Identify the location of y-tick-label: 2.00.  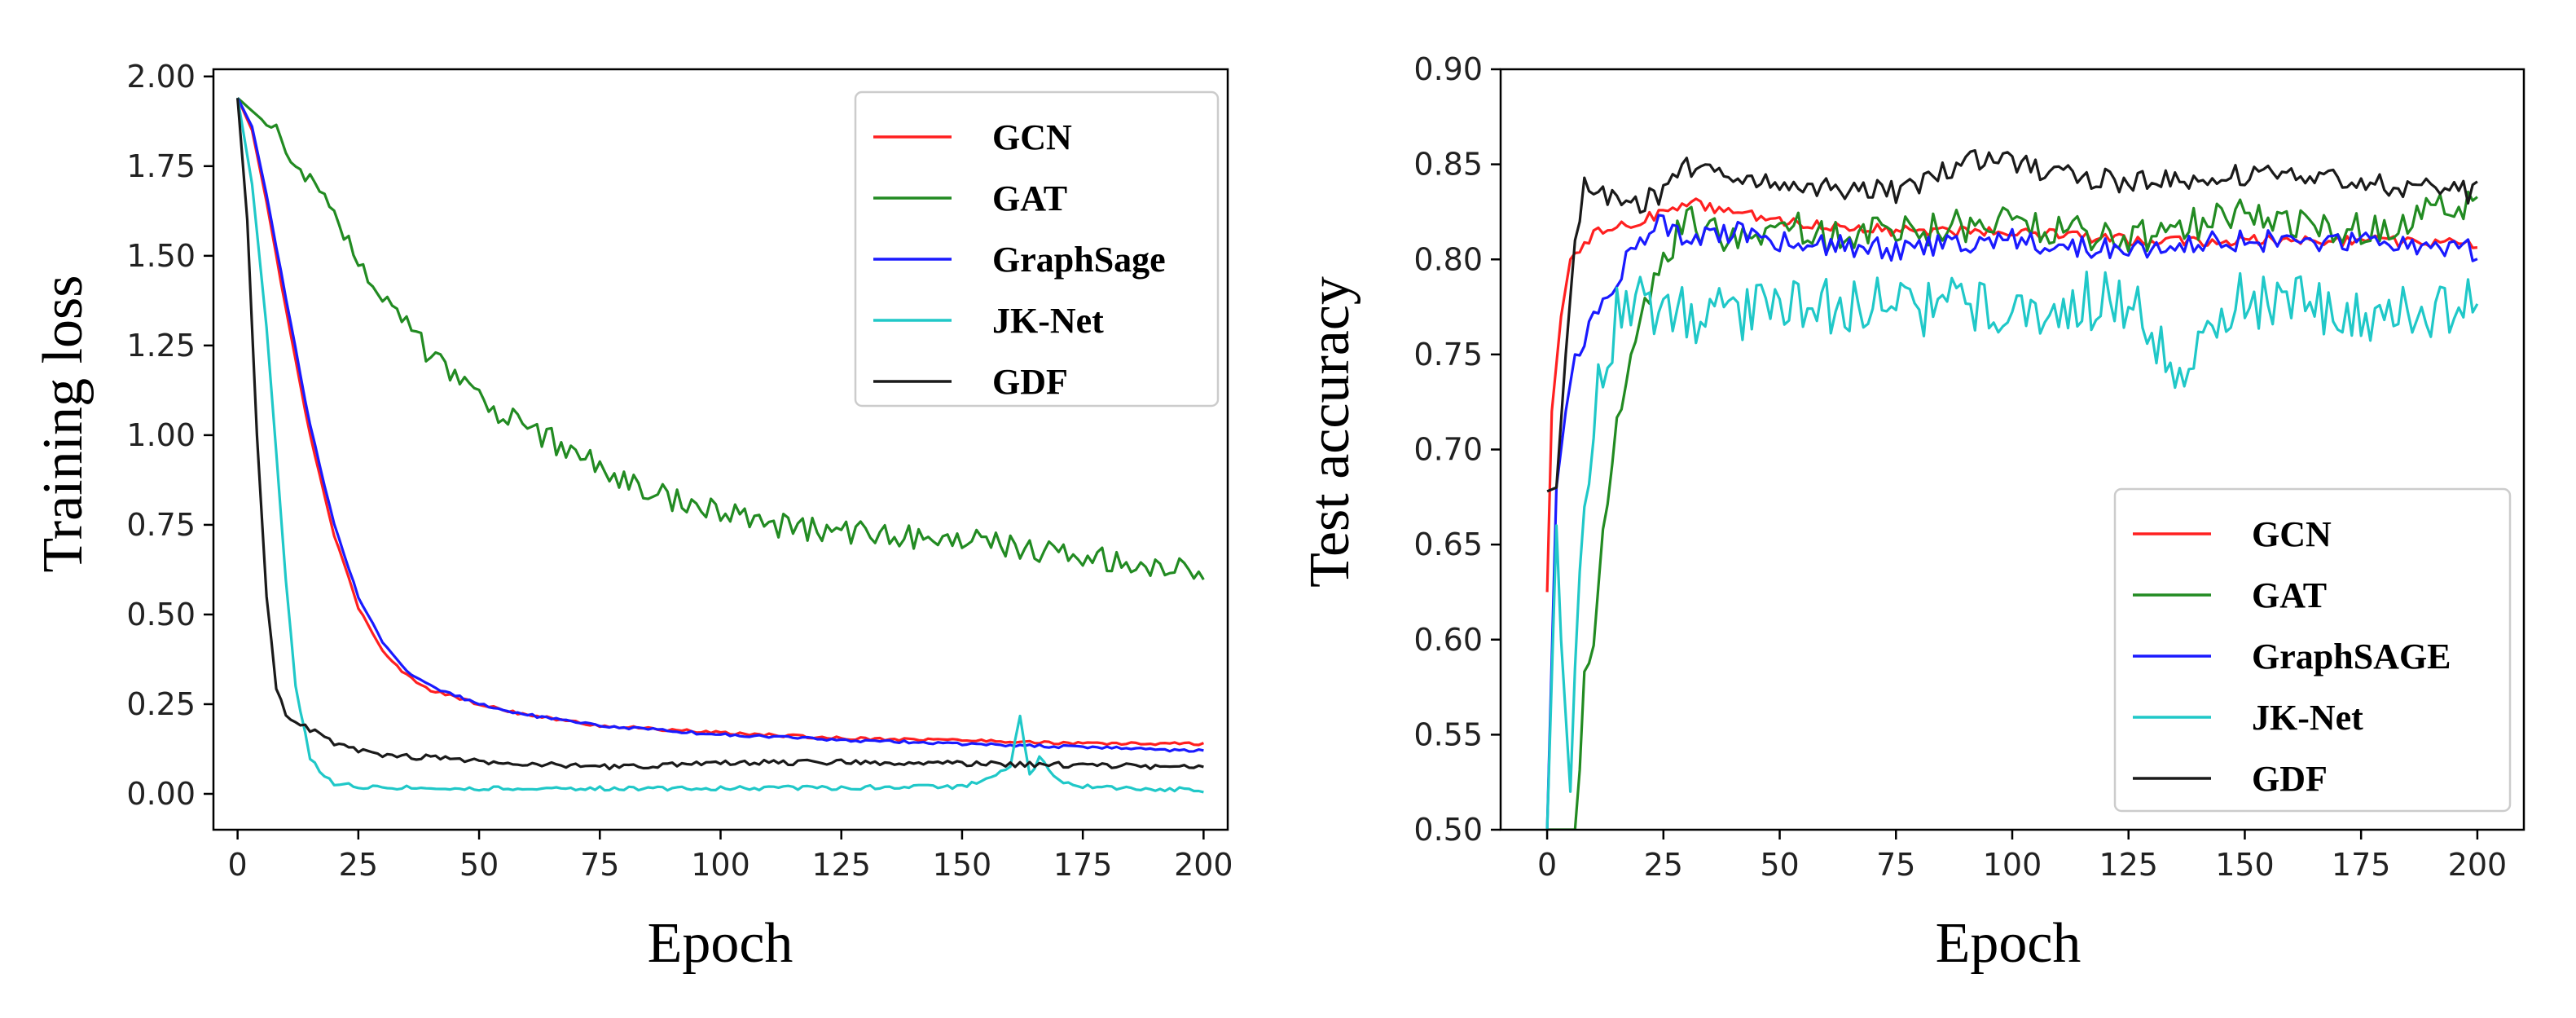
(161, 77).